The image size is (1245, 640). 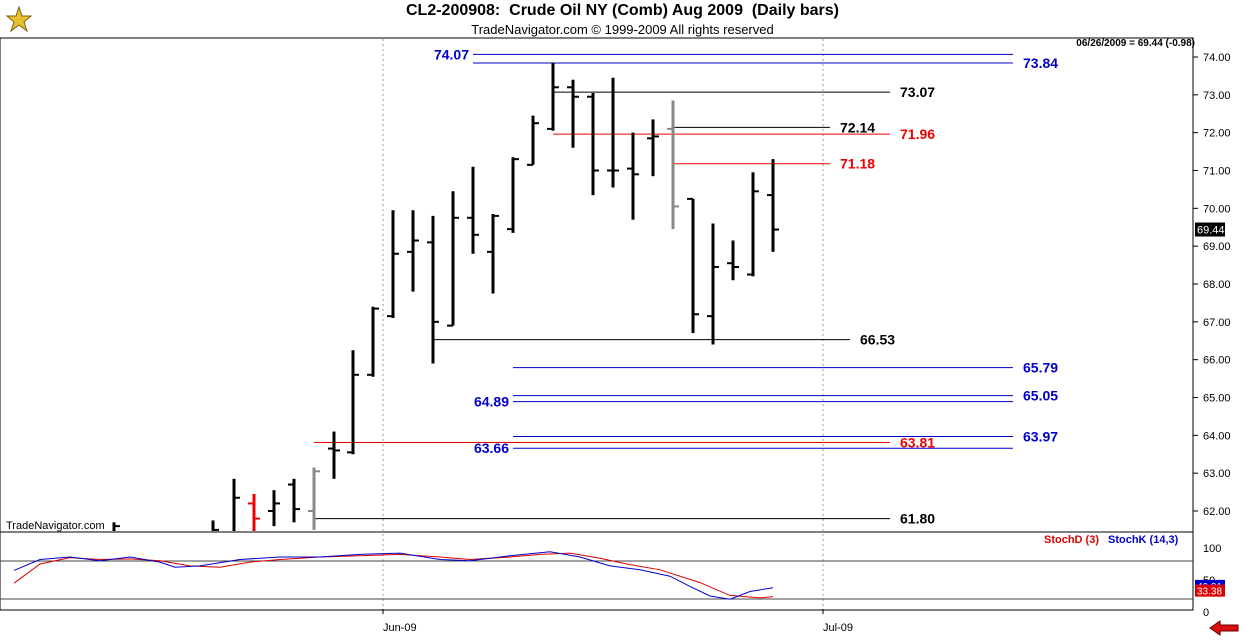 What do you see at coordinates (55, 526) in the screenshot?
I see `watermark: TradeNavigator.com` at bounding box center [55, 526].